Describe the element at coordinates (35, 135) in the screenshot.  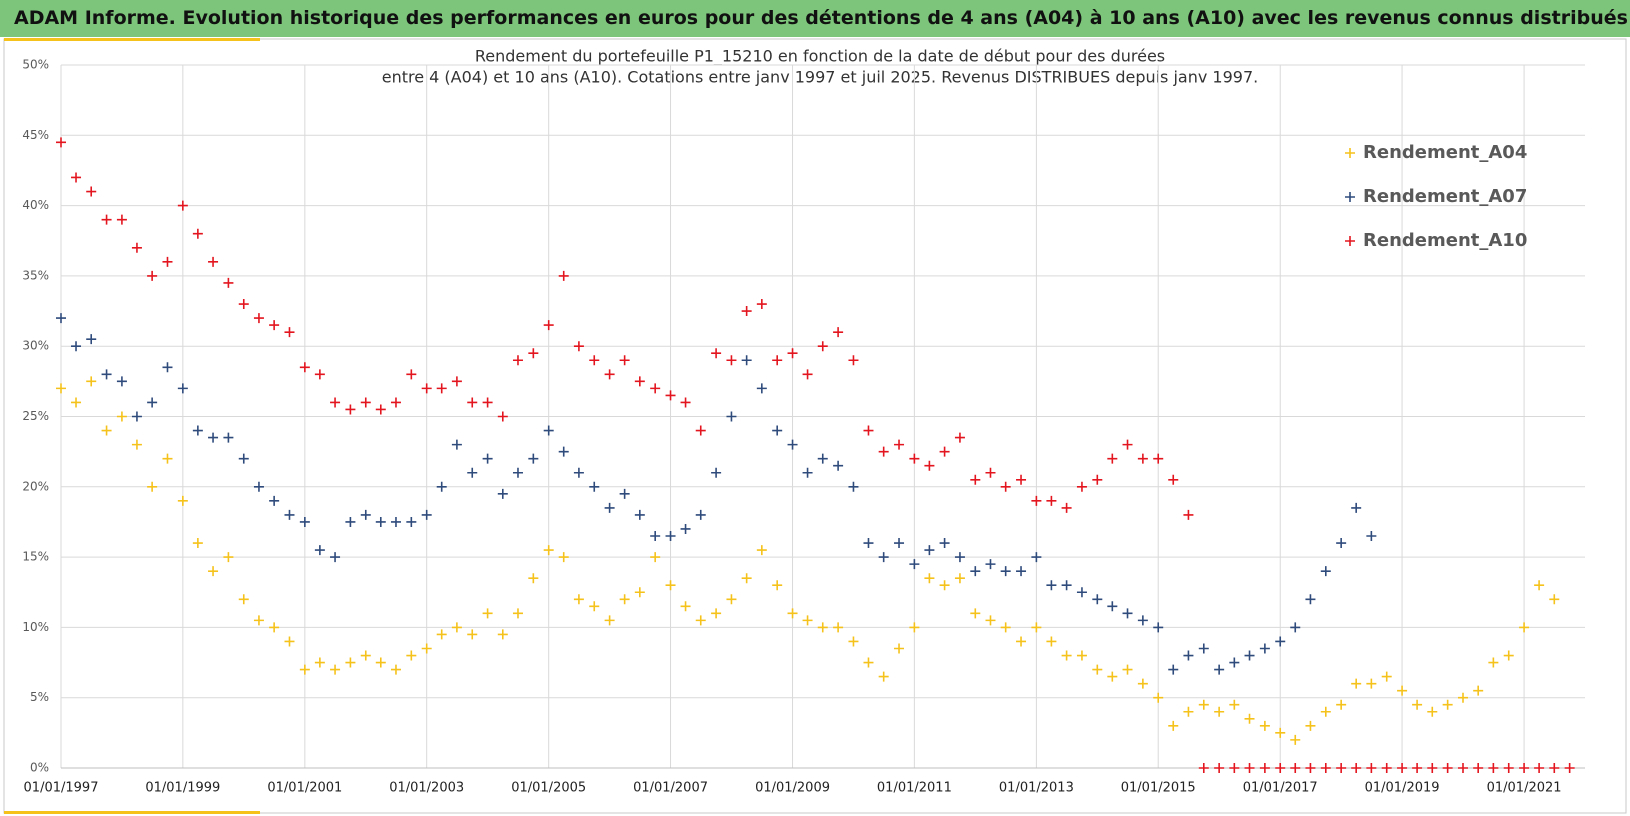
I see `y-tick-label: 45%` at that location.